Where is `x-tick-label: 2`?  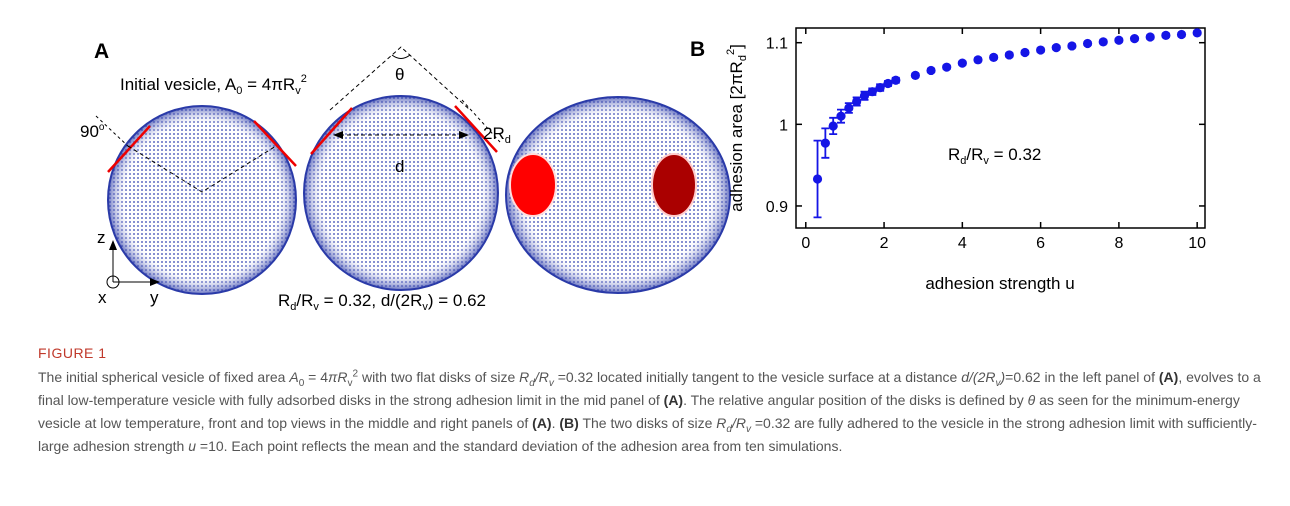
x-tick-label: 2 is located at coordinates (884, 243).